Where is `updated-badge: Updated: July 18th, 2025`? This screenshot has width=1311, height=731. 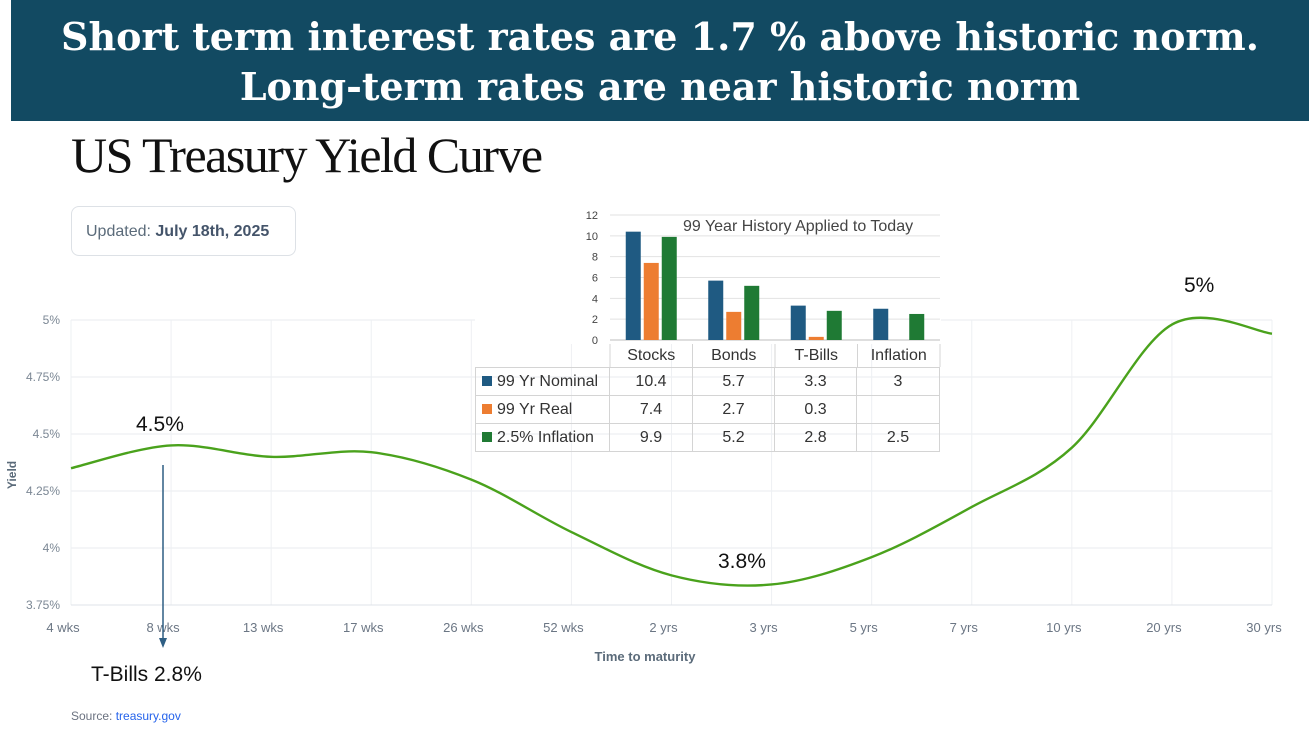
updated-badge: Updated: July 18th, 2025 is located at coordinates (183, 231).